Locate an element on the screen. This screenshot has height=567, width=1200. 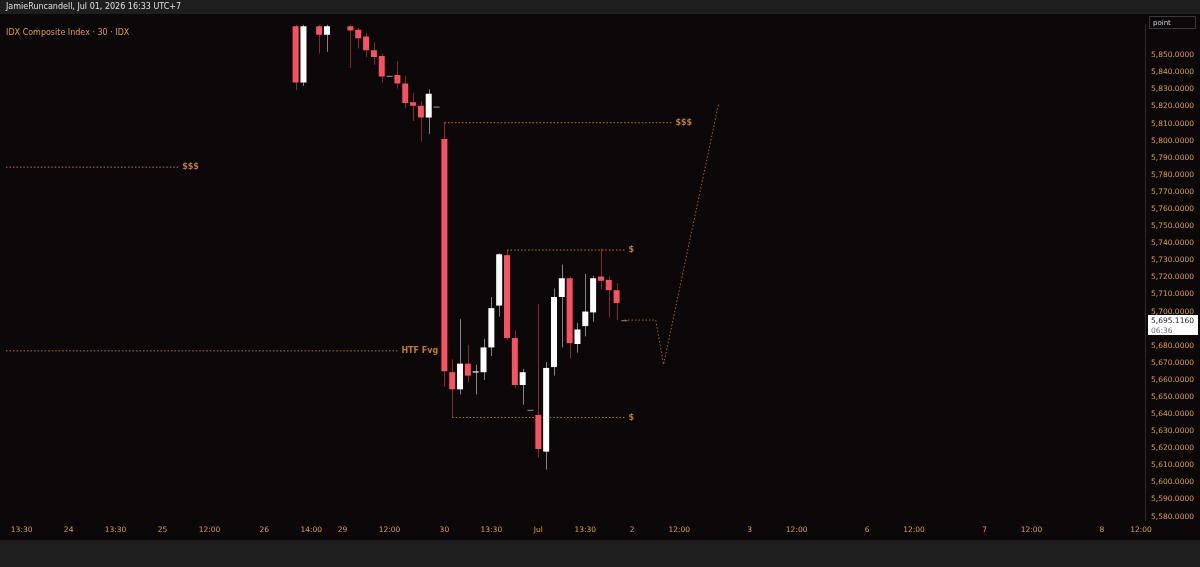
chart-subtitle: JamieRuncandell, Jul 01, 2026 16:33 UTC+7 is located at coordinates (93, 7).